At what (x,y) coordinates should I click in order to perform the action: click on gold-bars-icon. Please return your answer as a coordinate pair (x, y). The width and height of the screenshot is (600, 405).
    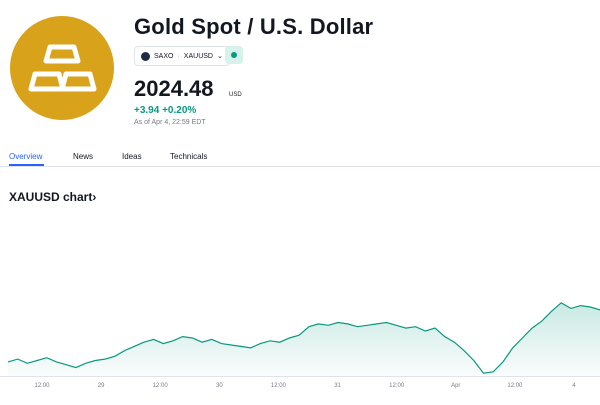
    Looking at the image, I should click on (62, 68).